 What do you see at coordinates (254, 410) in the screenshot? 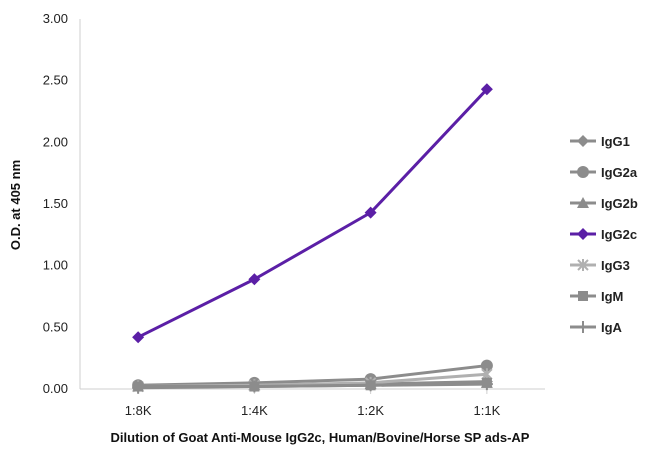
I see `x-tick-label: 1:4K` at bounding box center [254, 410].